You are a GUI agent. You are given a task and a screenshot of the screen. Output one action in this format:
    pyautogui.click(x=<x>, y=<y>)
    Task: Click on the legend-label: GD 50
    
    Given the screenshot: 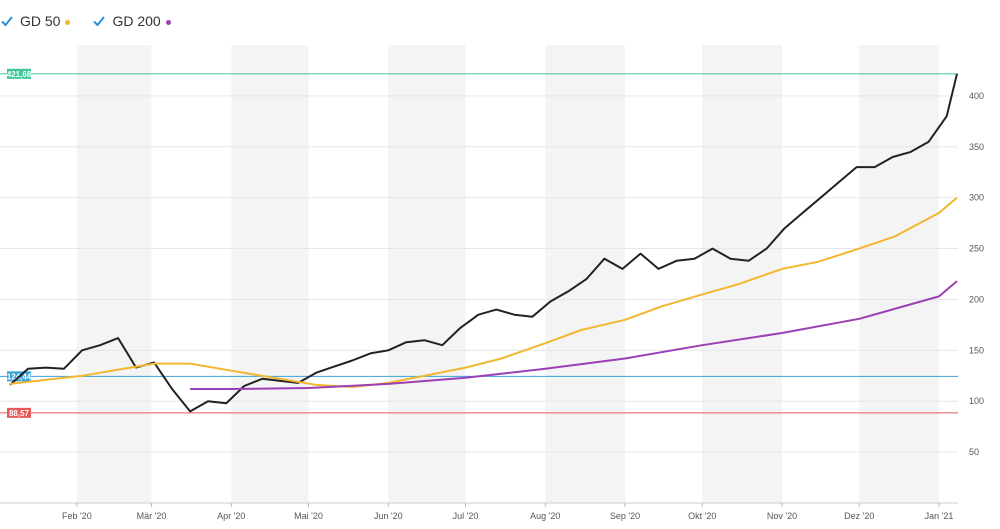 What is the action you would take?
    pyautogui.click(x=40, y=21)
    